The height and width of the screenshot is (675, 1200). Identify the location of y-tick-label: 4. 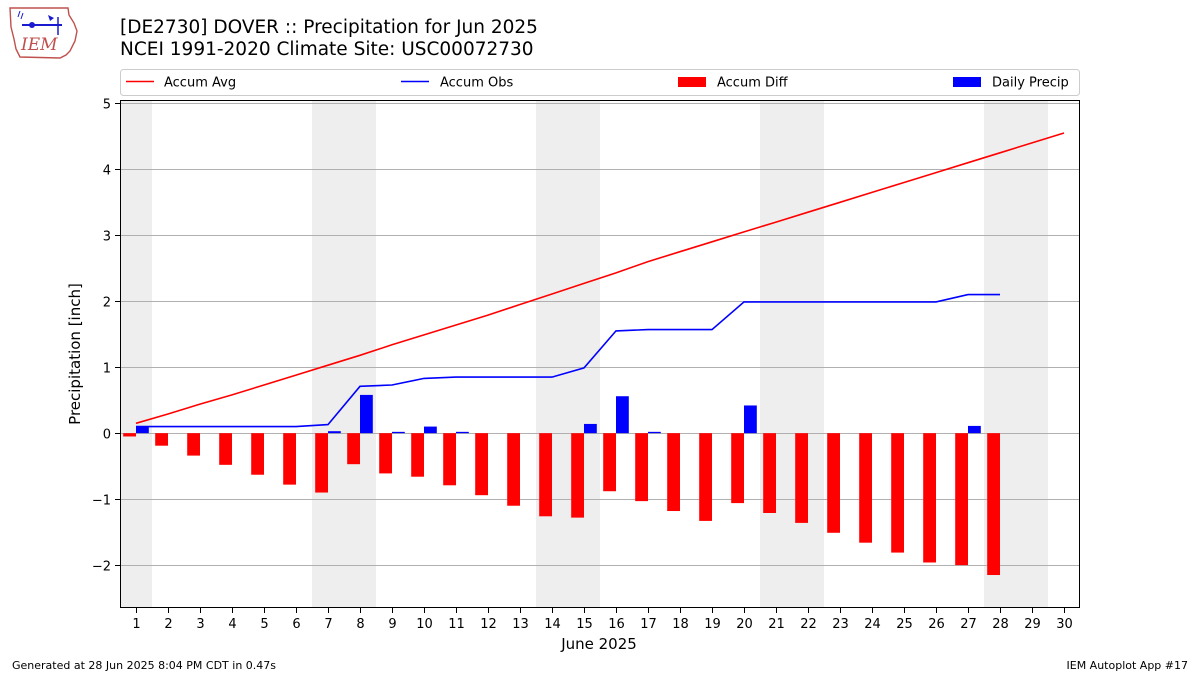
(107, 171).